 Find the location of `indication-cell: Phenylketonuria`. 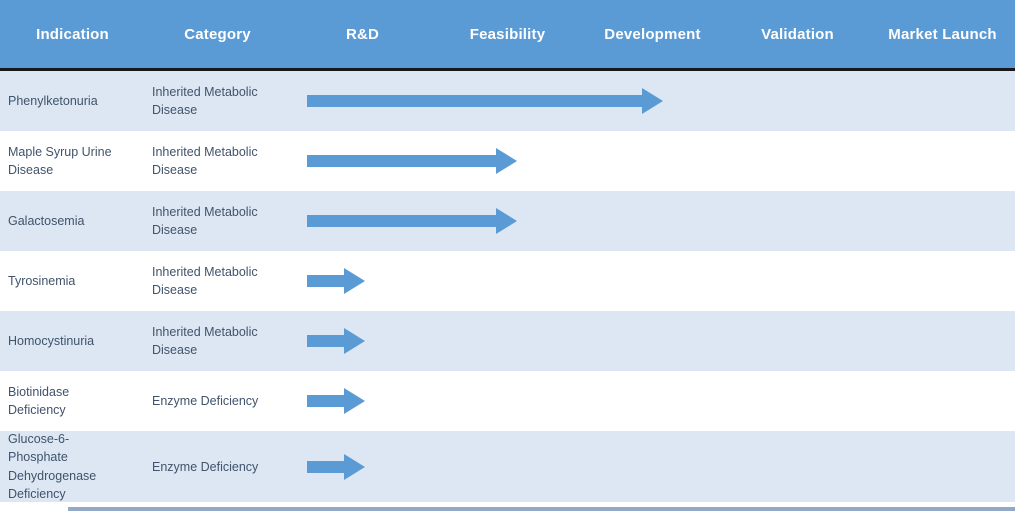

indication-cell: Phenylketonuria is located at coordinates (53, 100).